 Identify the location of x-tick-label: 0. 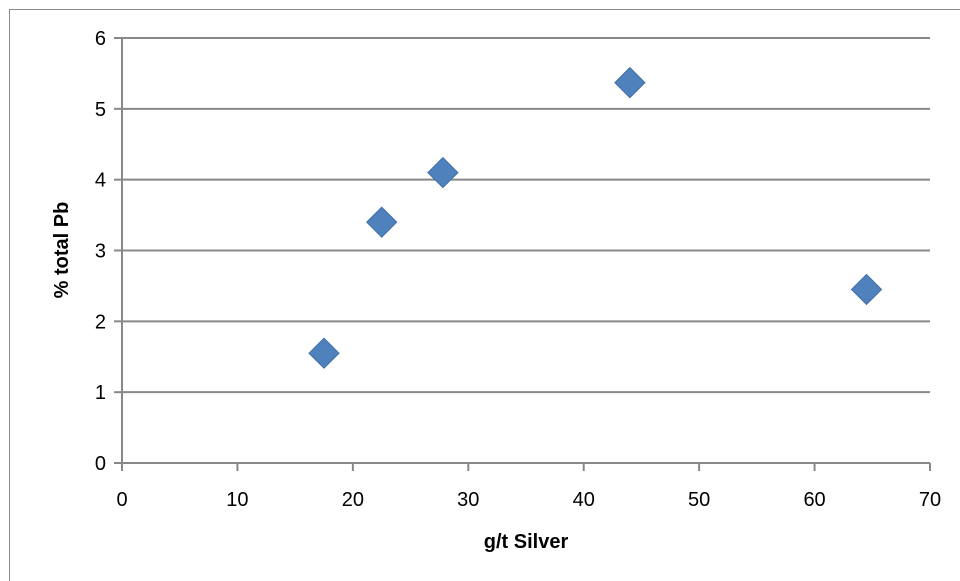
(121, 500).